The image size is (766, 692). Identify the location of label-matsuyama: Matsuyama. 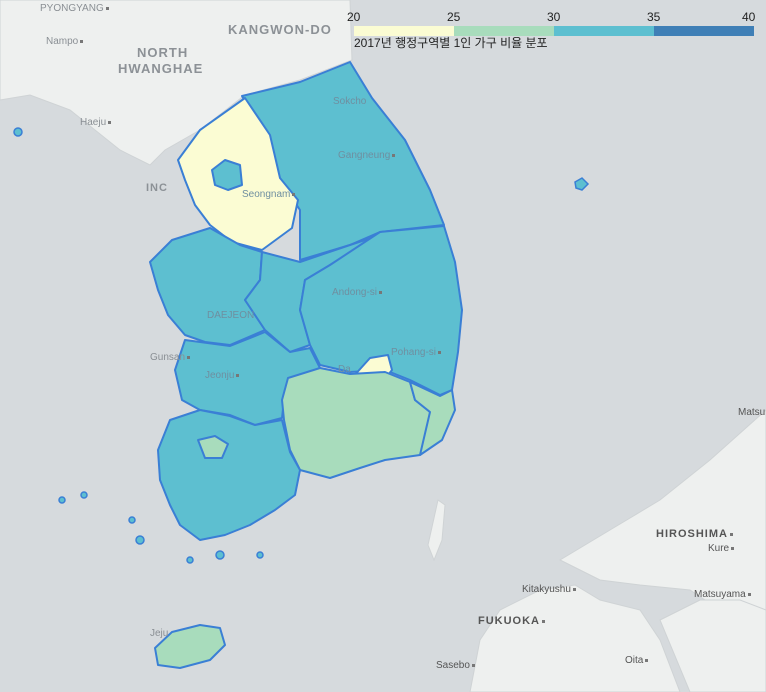
(722, 594).